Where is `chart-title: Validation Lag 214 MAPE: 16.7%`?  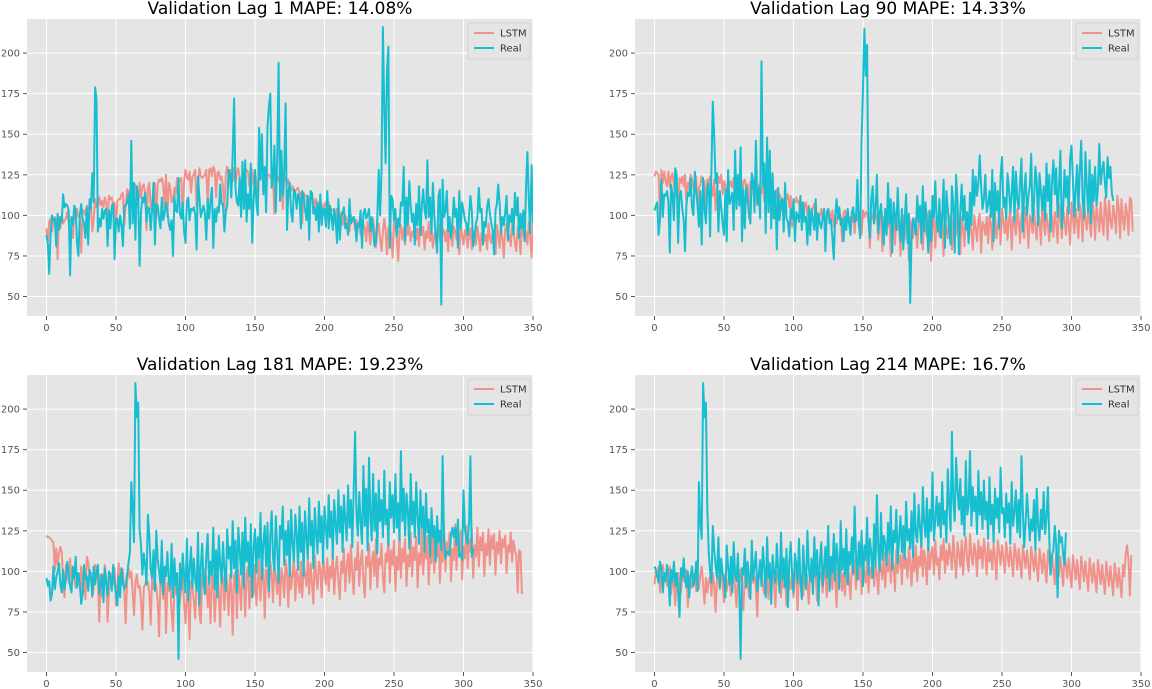 chart-title: Validation Lag 214 MAPE: 16.7% is located at coordinates (888, 365).